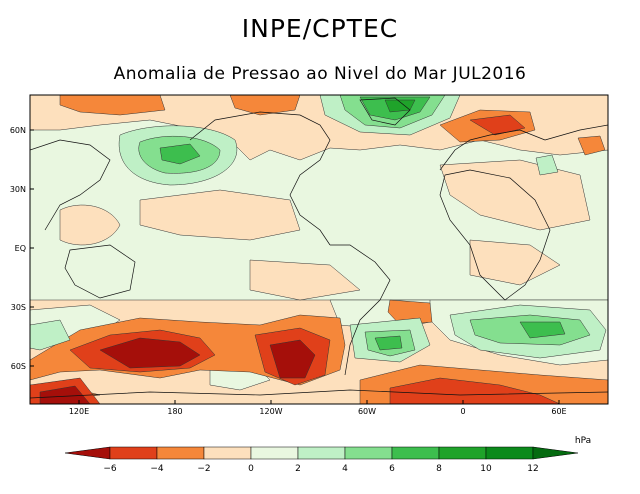 The height and width of the screenshot is (494, 640). Describe the element at coordinates (555, 453) in the screenshot. I see `colorbar-arrow-right` at that location.